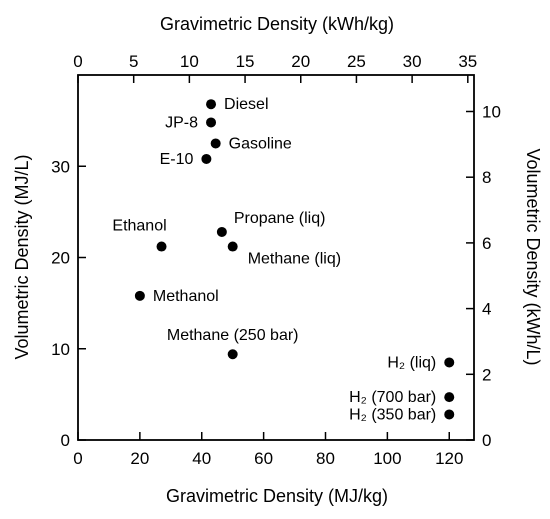 Image resolution: width=550 pixels, height=519 pixels. Describe the element at coordinates (246, 104) in the screenshot. I see `point-label: Diesel` at that location.